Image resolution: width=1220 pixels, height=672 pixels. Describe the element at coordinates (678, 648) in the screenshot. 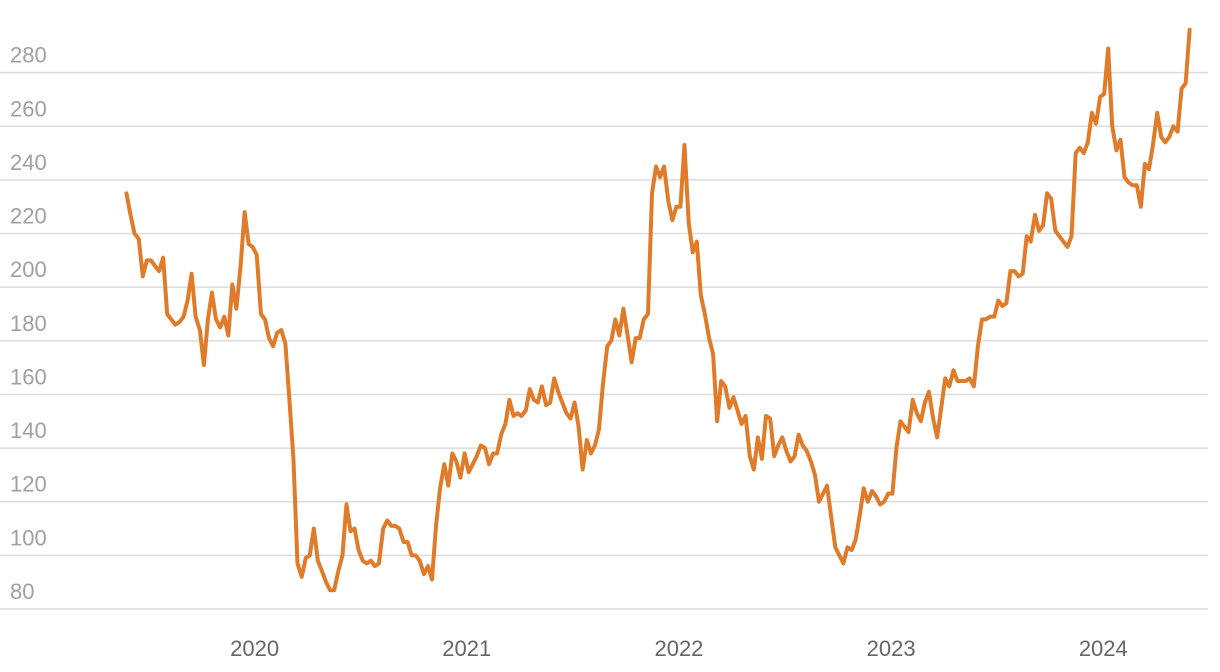

I see `x-tick-label: 2022` at that location.